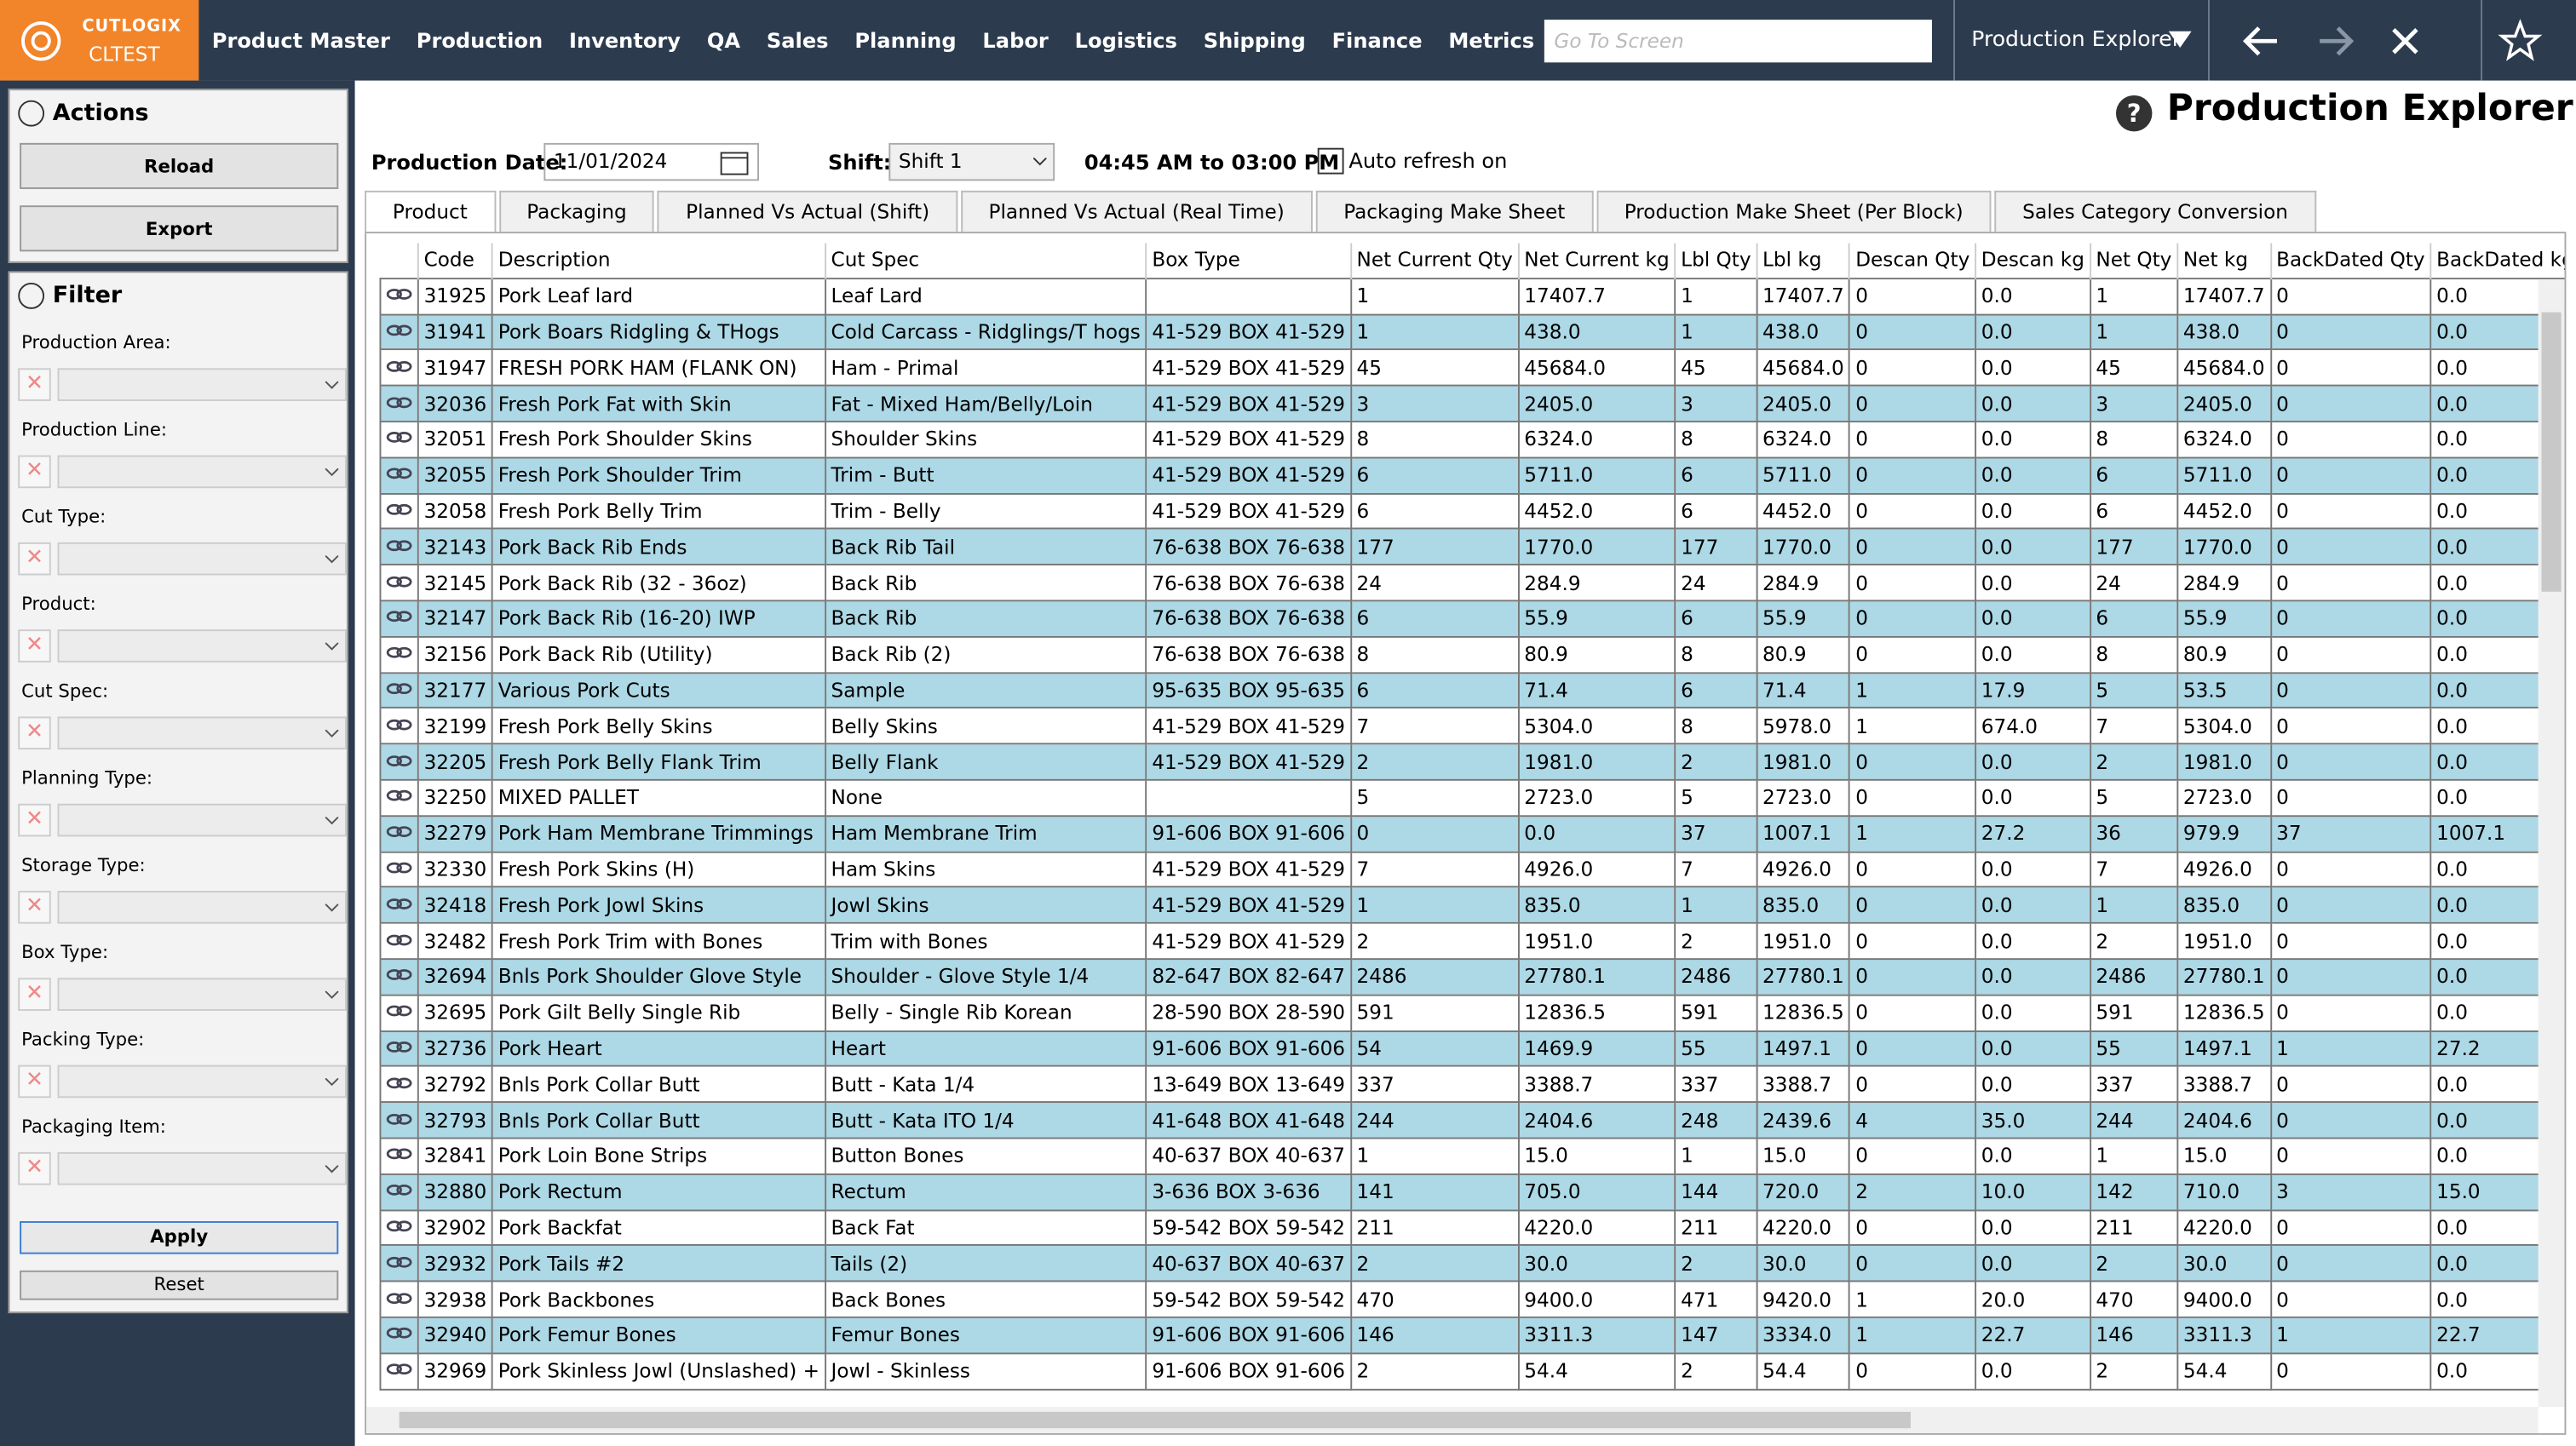 This screenshot has height=1446, width=2576. What do you see at coordinates (2264, 40) in the screenshot?
I see `back-button` at bounding box center [2264, 40].